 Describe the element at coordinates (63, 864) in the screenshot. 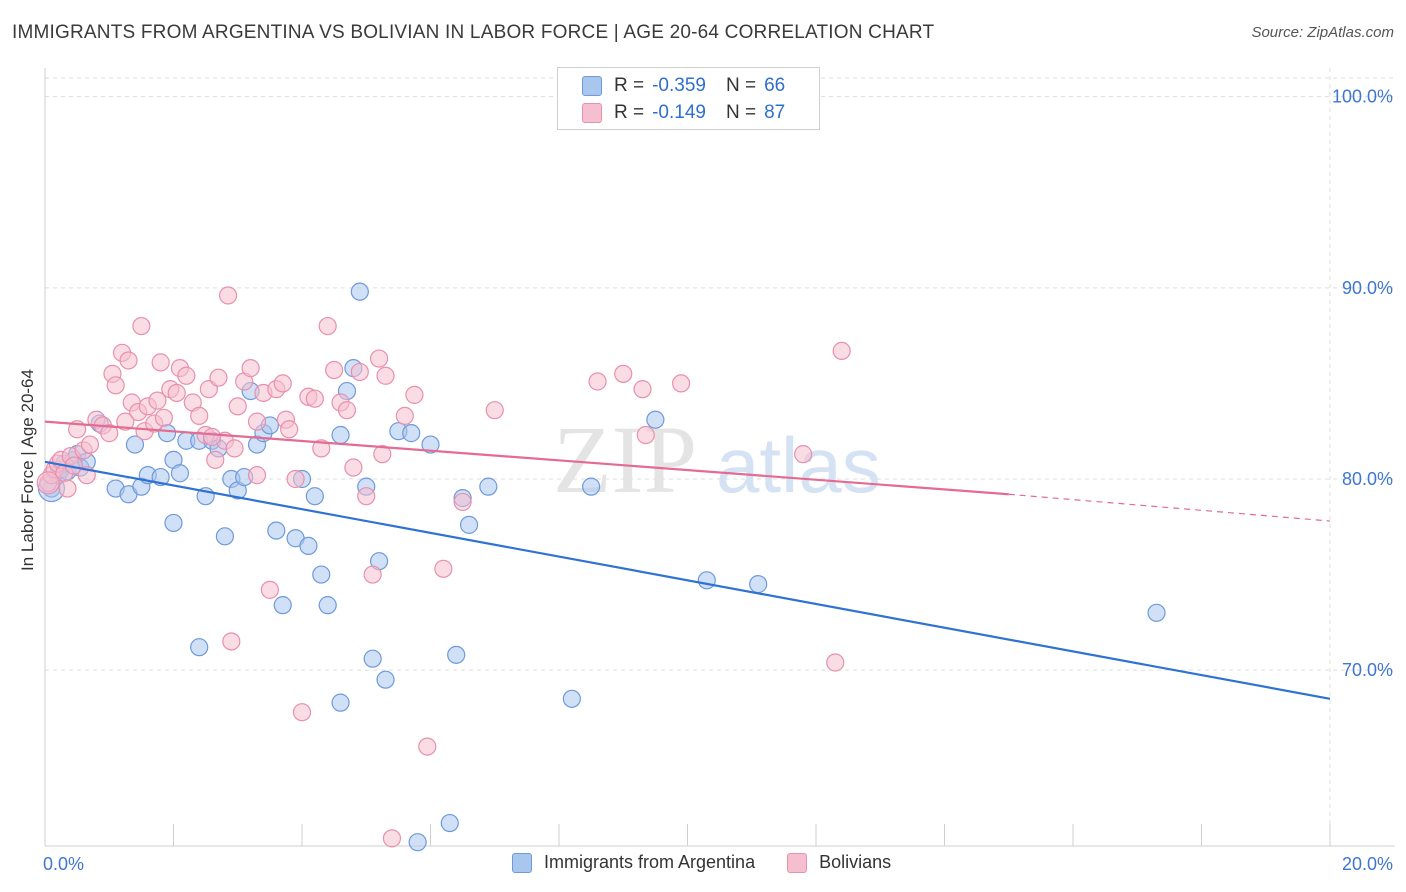

I see `x-tick-label: 0.0%` at that location.